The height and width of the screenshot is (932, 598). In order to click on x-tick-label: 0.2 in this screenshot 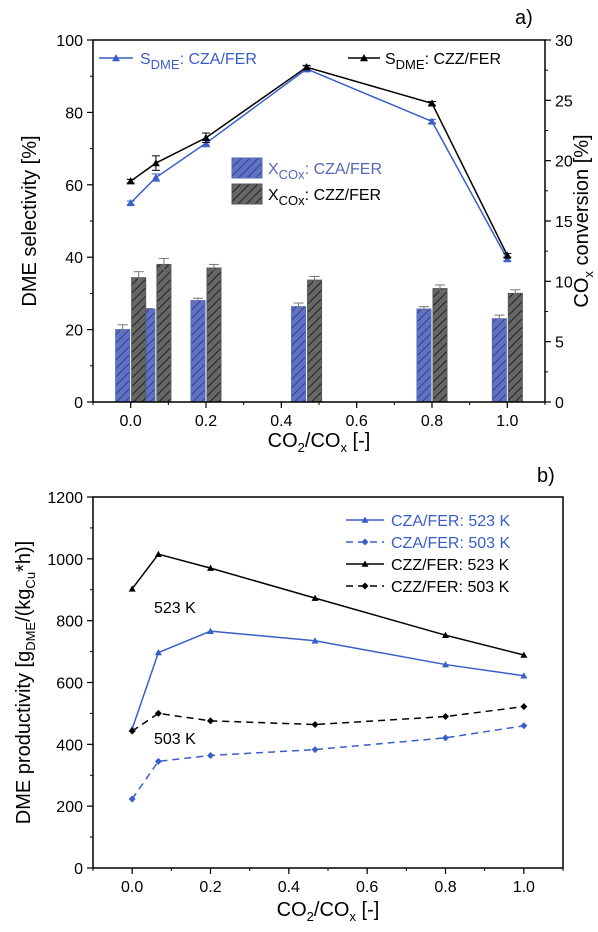, I will do `click(210, 887)`.